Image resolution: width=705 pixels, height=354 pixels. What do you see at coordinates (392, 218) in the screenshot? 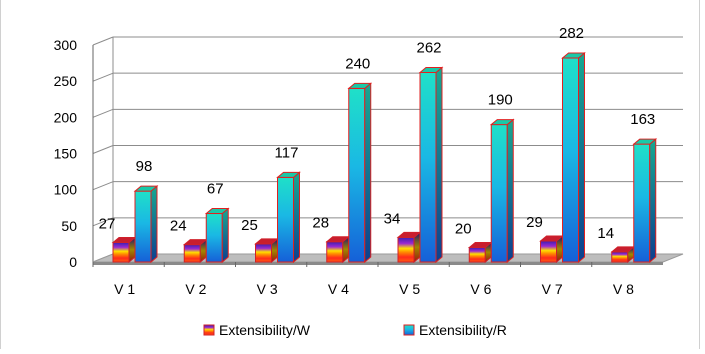
I see `data-label: 34` at bounding box center [392, 218].